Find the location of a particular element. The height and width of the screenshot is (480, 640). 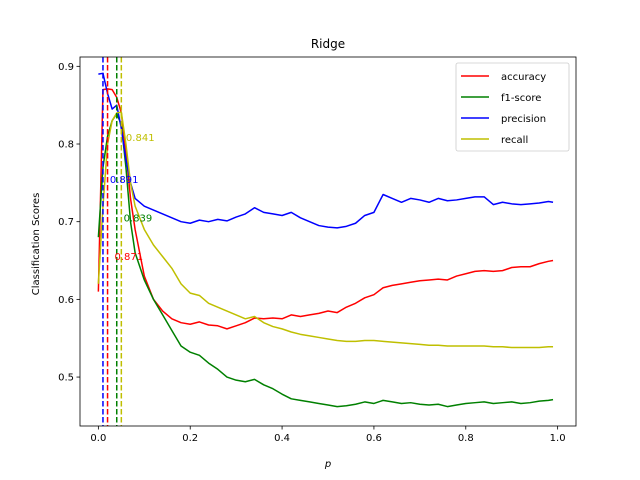

annotation-label: 0.841 is located at coordinates (140, 138).